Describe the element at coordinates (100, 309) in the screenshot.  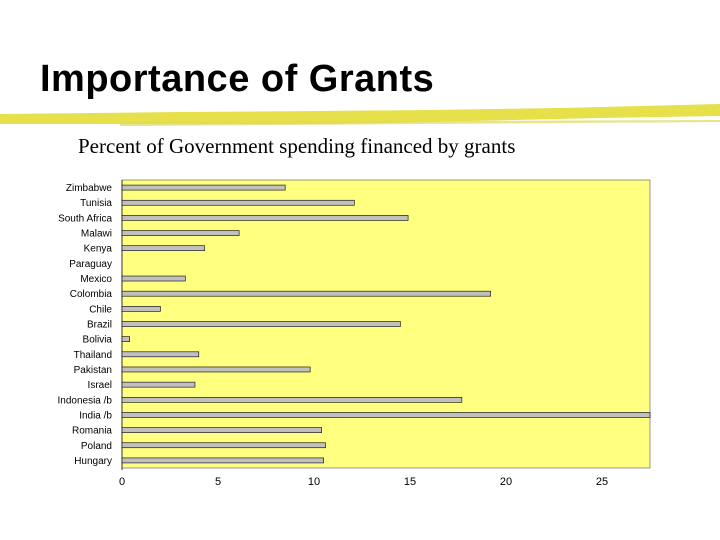
I see `category-label: Chile` at that location.